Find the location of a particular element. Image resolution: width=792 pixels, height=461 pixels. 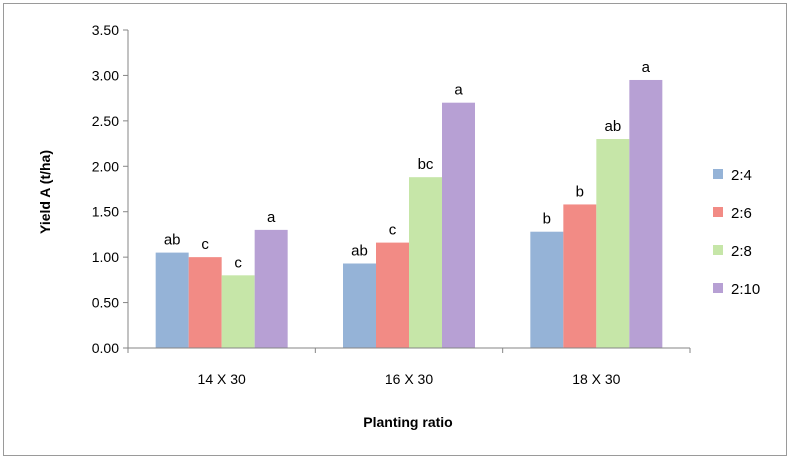

y-tick-label: 3.00 is located at coordinates (105, 75).